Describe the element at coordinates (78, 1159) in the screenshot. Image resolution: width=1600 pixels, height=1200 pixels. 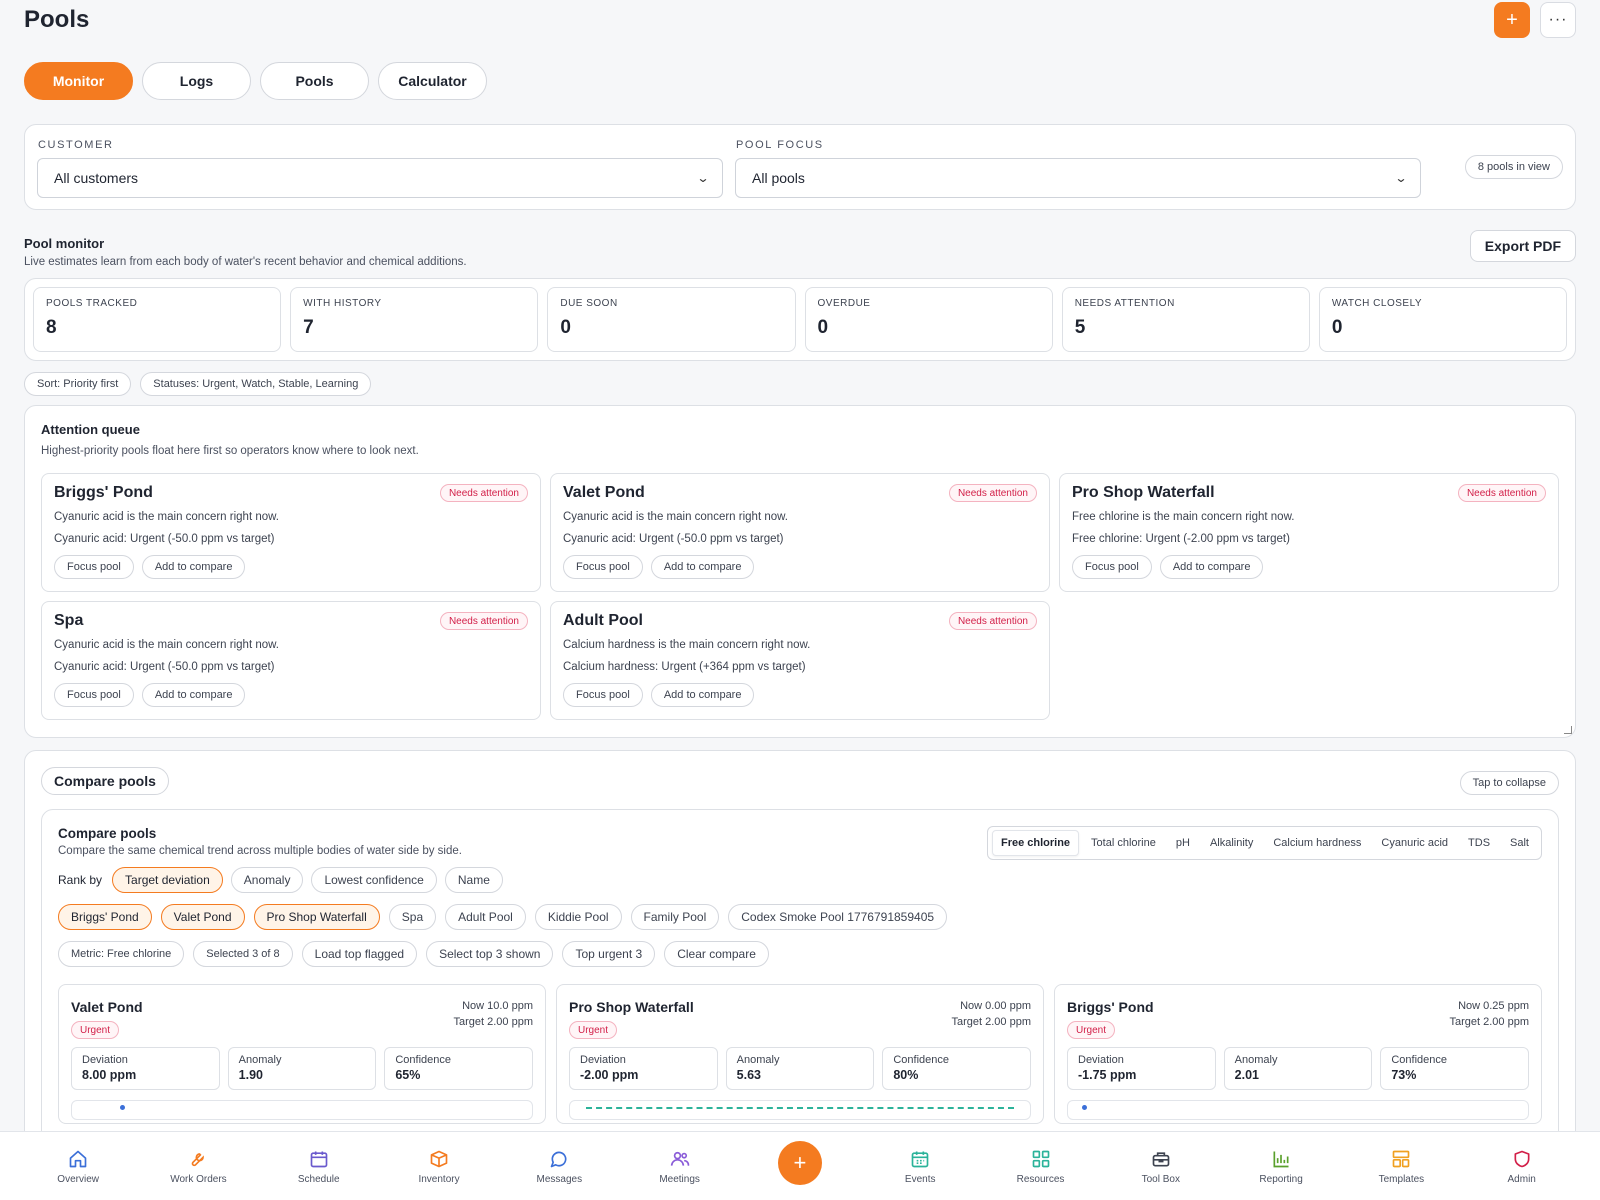
I see `home-icon` at that location.